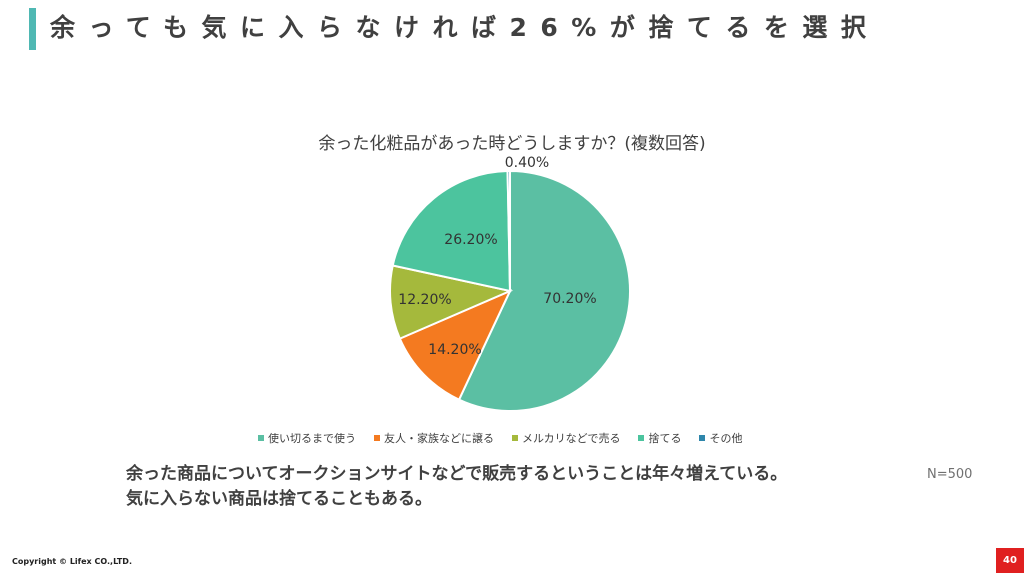 Image resolution: width=1024 pixels, height=573 pixels. Describe the element at coordinates (500, 438) in the screenshot. I see `chart-legend: 使い切るまで使う 友人・家族などに譲る メルカリなどで売る 捨てる その他` at that location.